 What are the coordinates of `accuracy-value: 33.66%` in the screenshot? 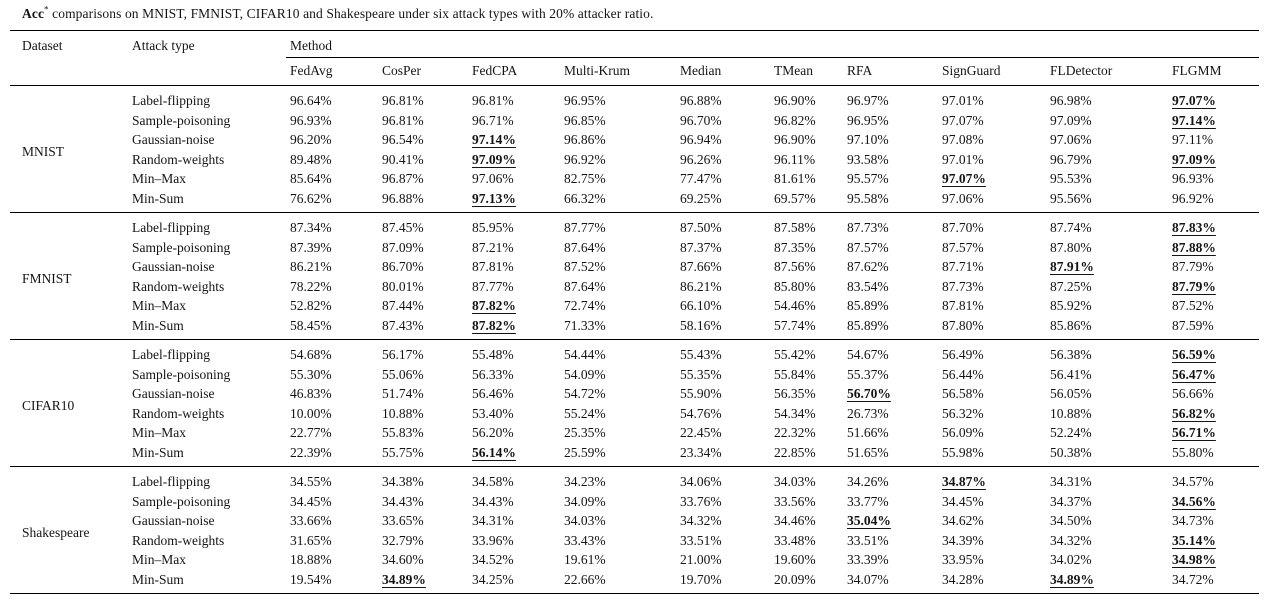 It's located at (311, 520).